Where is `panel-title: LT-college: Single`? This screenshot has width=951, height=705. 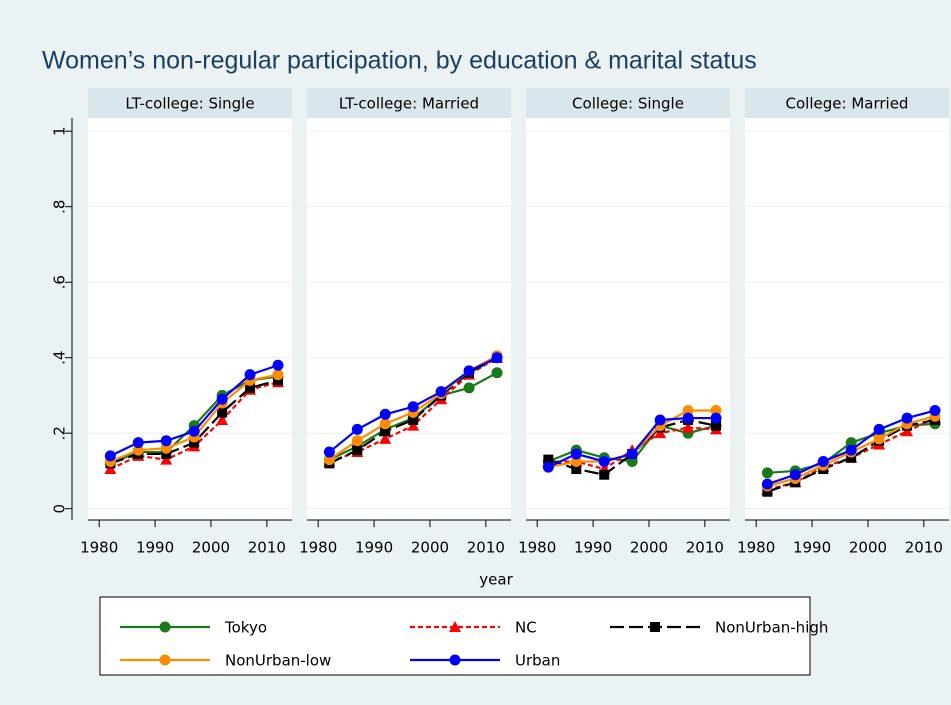
panel-title: LT-college: Single is located at coordinates (189, 104).